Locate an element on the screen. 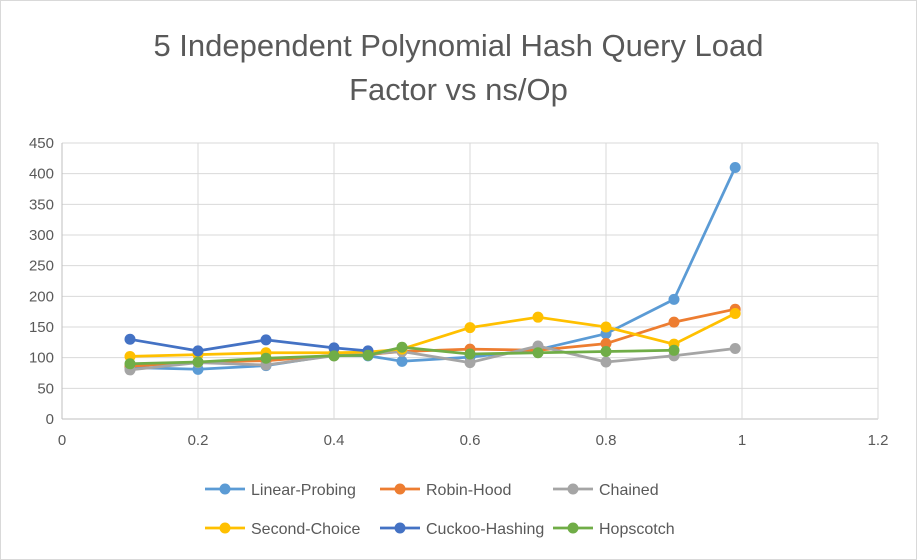 Image resolution: width=917 pixels, height=560 pixels. legend-item-second-choice: Second-Choice is located at coordinates (283, 529).